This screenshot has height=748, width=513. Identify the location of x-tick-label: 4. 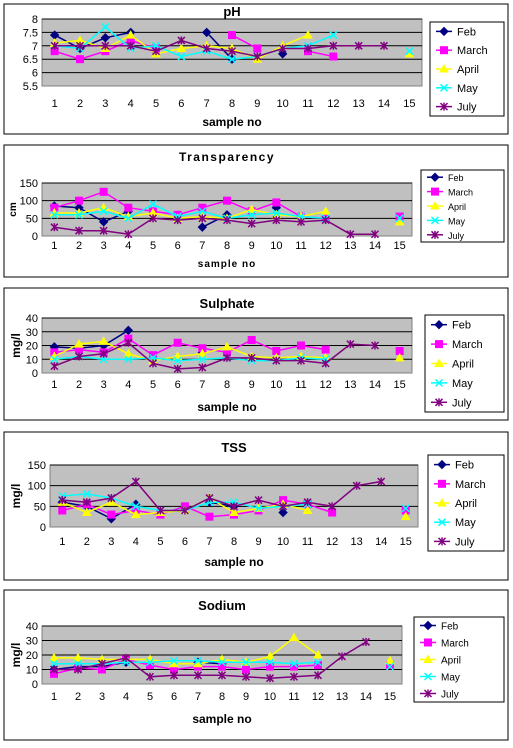
(136, 542).